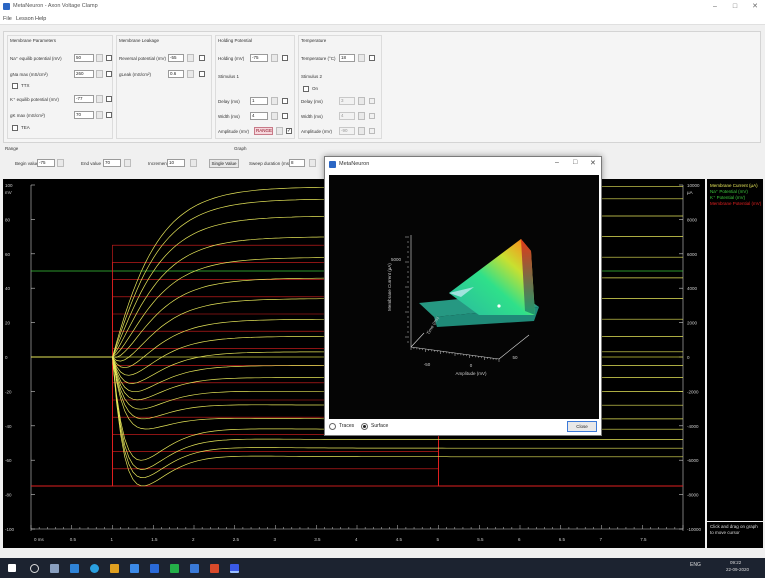  Describe the element at coordinates (54, 568) in the screenshot. I see `task-view-icon` at that location.